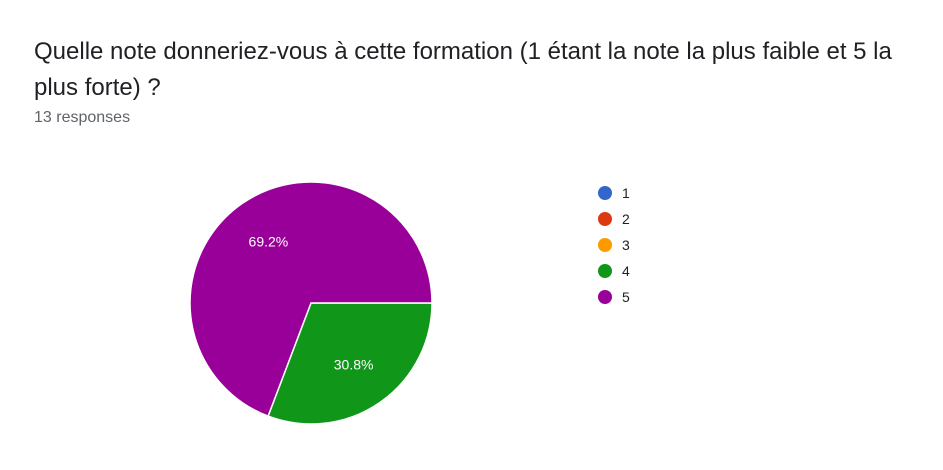  Describe the element at coordinates (614, 193) in the screenshot. I see `legend-item-1: 1` at that location.